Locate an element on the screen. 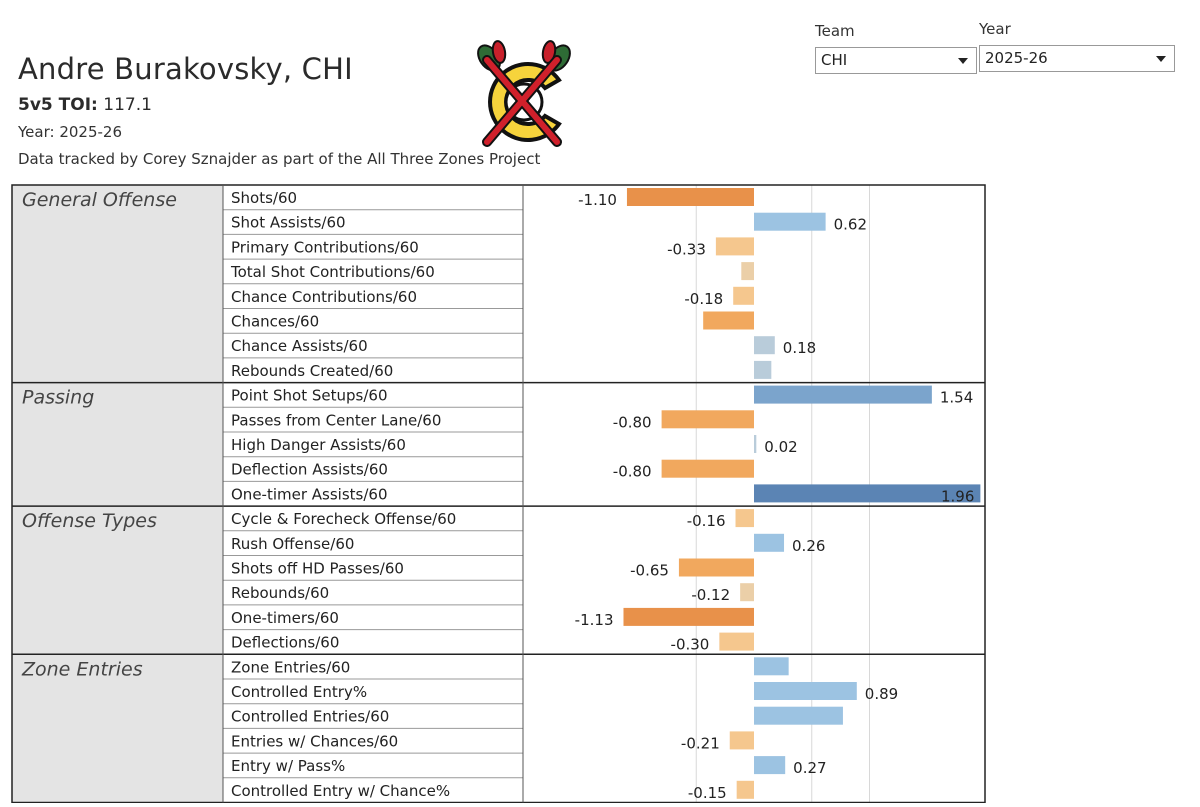  row-label: Rush Offense/60 is located at coordinates (292, 544).